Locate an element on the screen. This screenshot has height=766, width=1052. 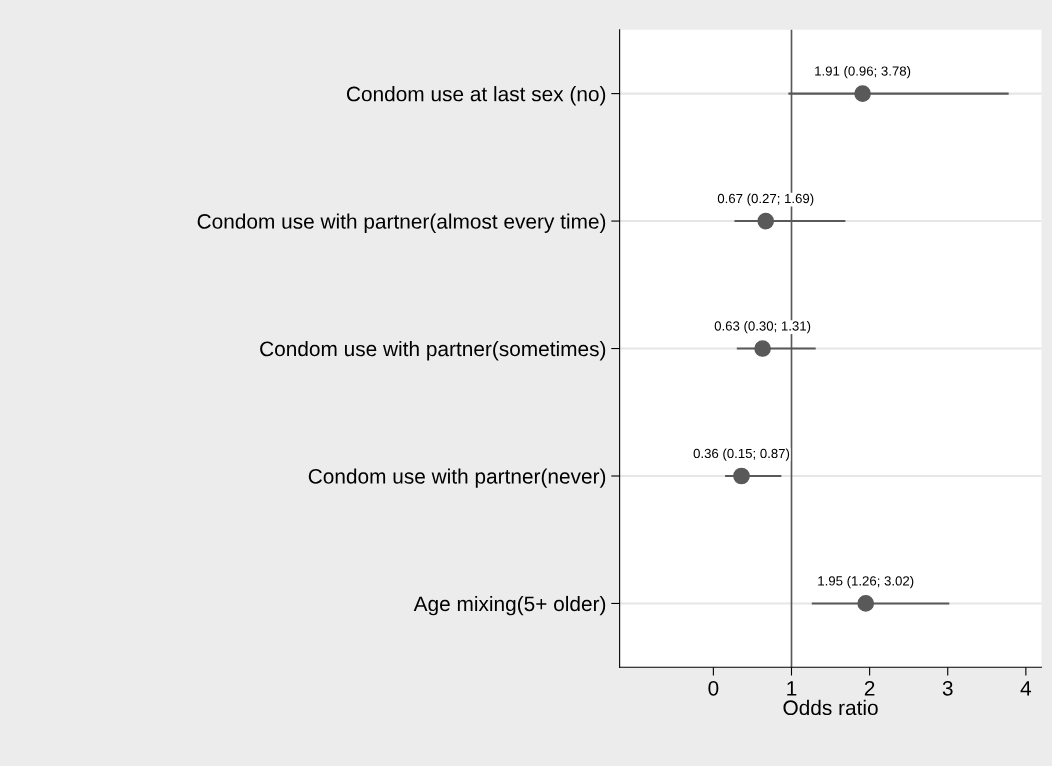
x-tick-label: 4 is located at coordinates (1026, 688).